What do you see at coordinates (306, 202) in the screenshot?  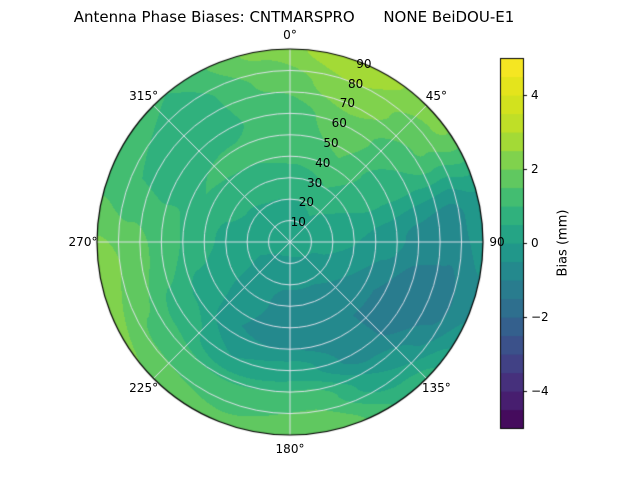 I see `r-tick-label: 20` at bounding box center [306, 202].